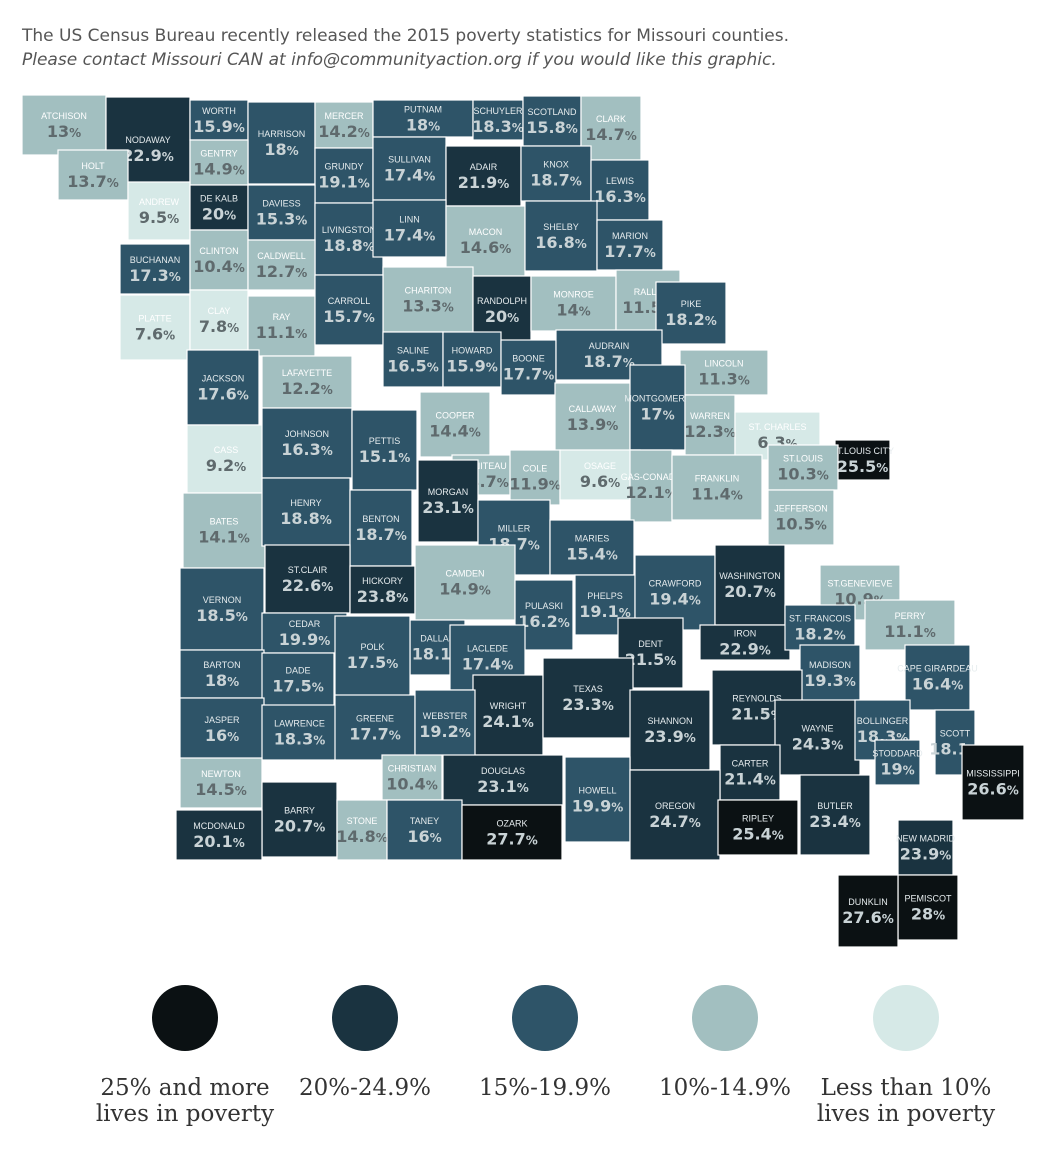  What do you see at coordinates (224, 537) in the screenshot?
I see `county-value-bates: 14.1%` at bounding box center [224, 537].